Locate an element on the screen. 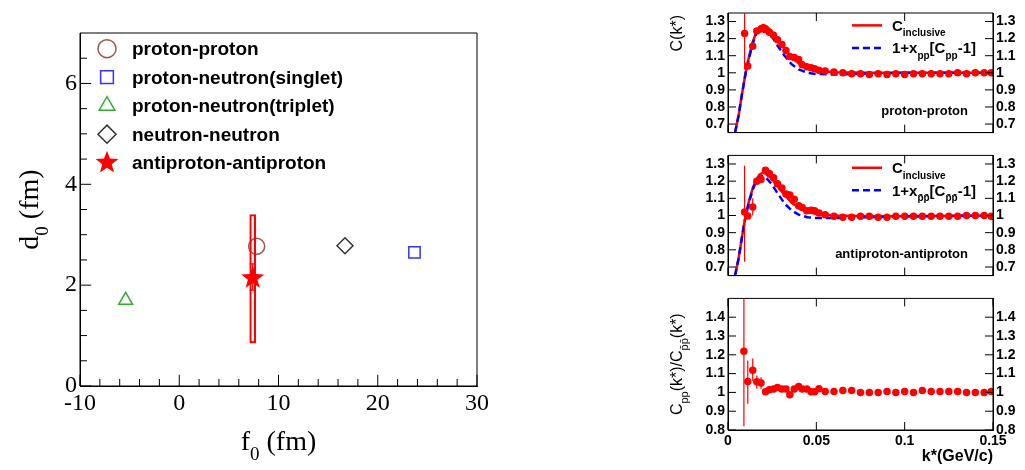  y-axis-title: C(k*) is located at coordinates (676, 33).